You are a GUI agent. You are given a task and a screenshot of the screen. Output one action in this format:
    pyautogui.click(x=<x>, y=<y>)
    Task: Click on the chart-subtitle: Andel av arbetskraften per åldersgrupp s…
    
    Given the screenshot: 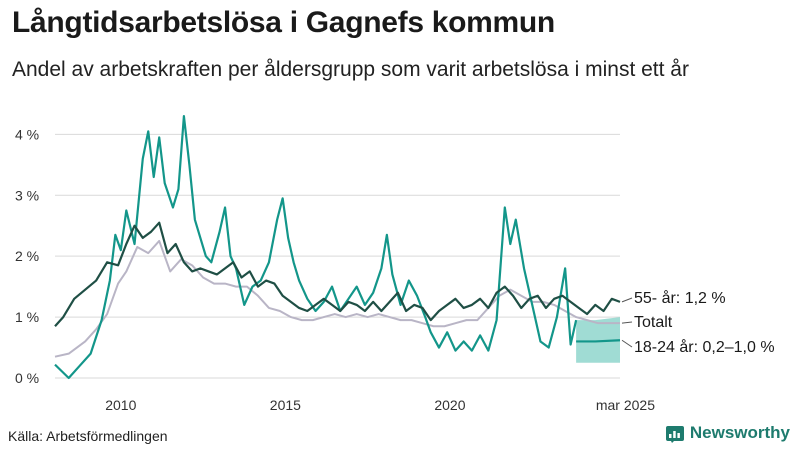 What is the action you would take?
    pyautogui.click(x=350, y=69)
    